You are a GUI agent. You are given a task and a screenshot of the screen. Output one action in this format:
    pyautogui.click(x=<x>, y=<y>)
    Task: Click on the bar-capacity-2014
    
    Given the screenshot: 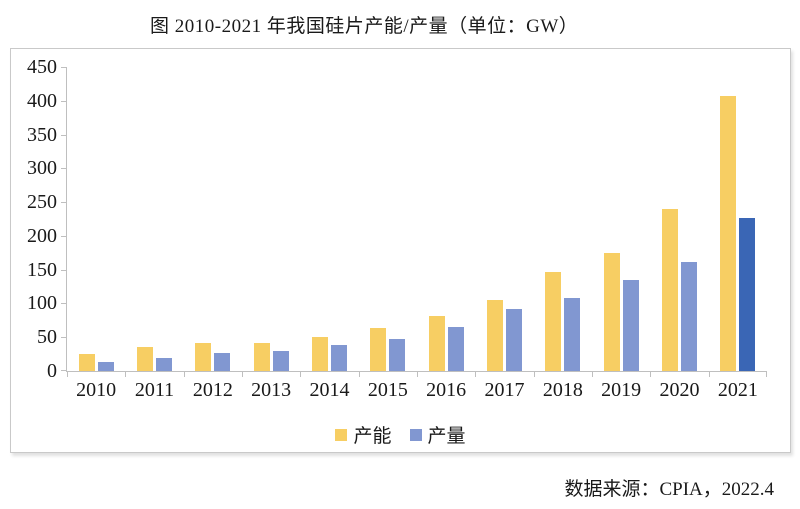 What is the action you would take?
    pyautogui.click(x=320, y=354)
    